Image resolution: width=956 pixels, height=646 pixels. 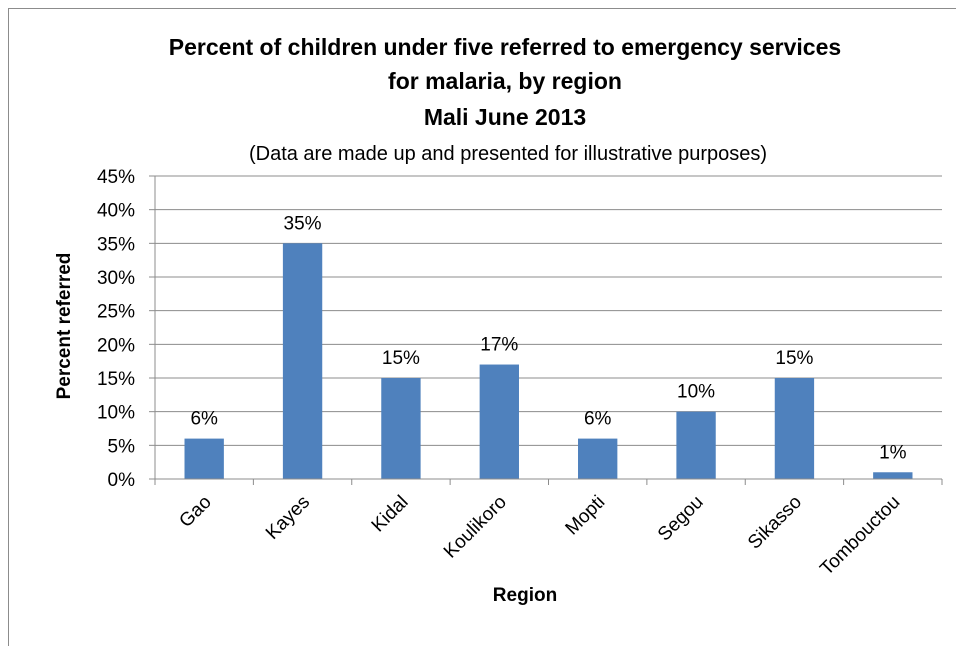 I want to click on y-tick-label: 20%, so click(x=116, y=345).